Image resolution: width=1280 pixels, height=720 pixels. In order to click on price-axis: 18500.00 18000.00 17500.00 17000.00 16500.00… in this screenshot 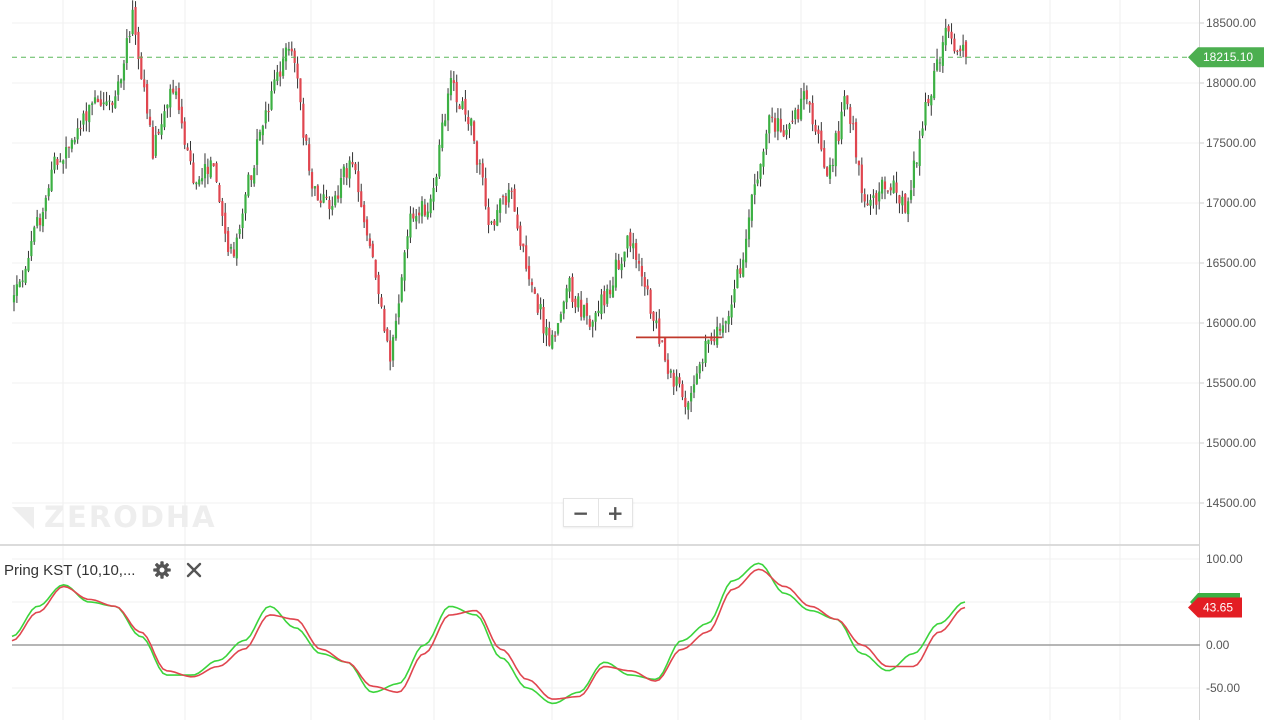, I will do `click(1228, 263)`.